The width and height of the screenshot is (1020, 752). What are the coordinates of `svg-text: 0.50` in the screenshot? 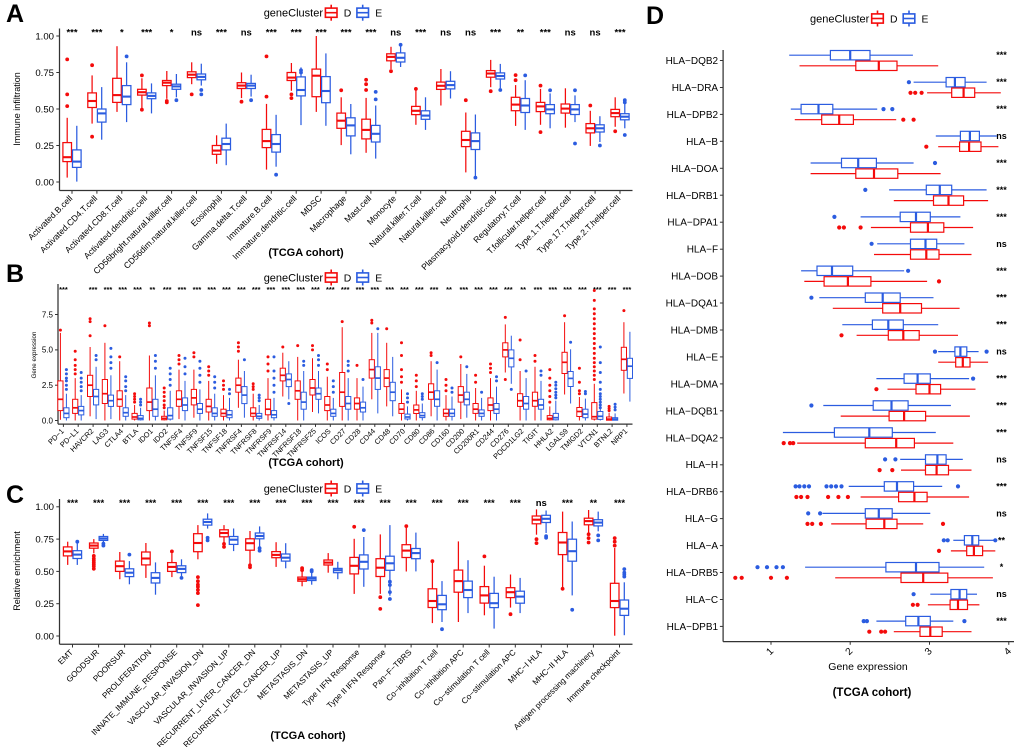 It's located at (44, 572).